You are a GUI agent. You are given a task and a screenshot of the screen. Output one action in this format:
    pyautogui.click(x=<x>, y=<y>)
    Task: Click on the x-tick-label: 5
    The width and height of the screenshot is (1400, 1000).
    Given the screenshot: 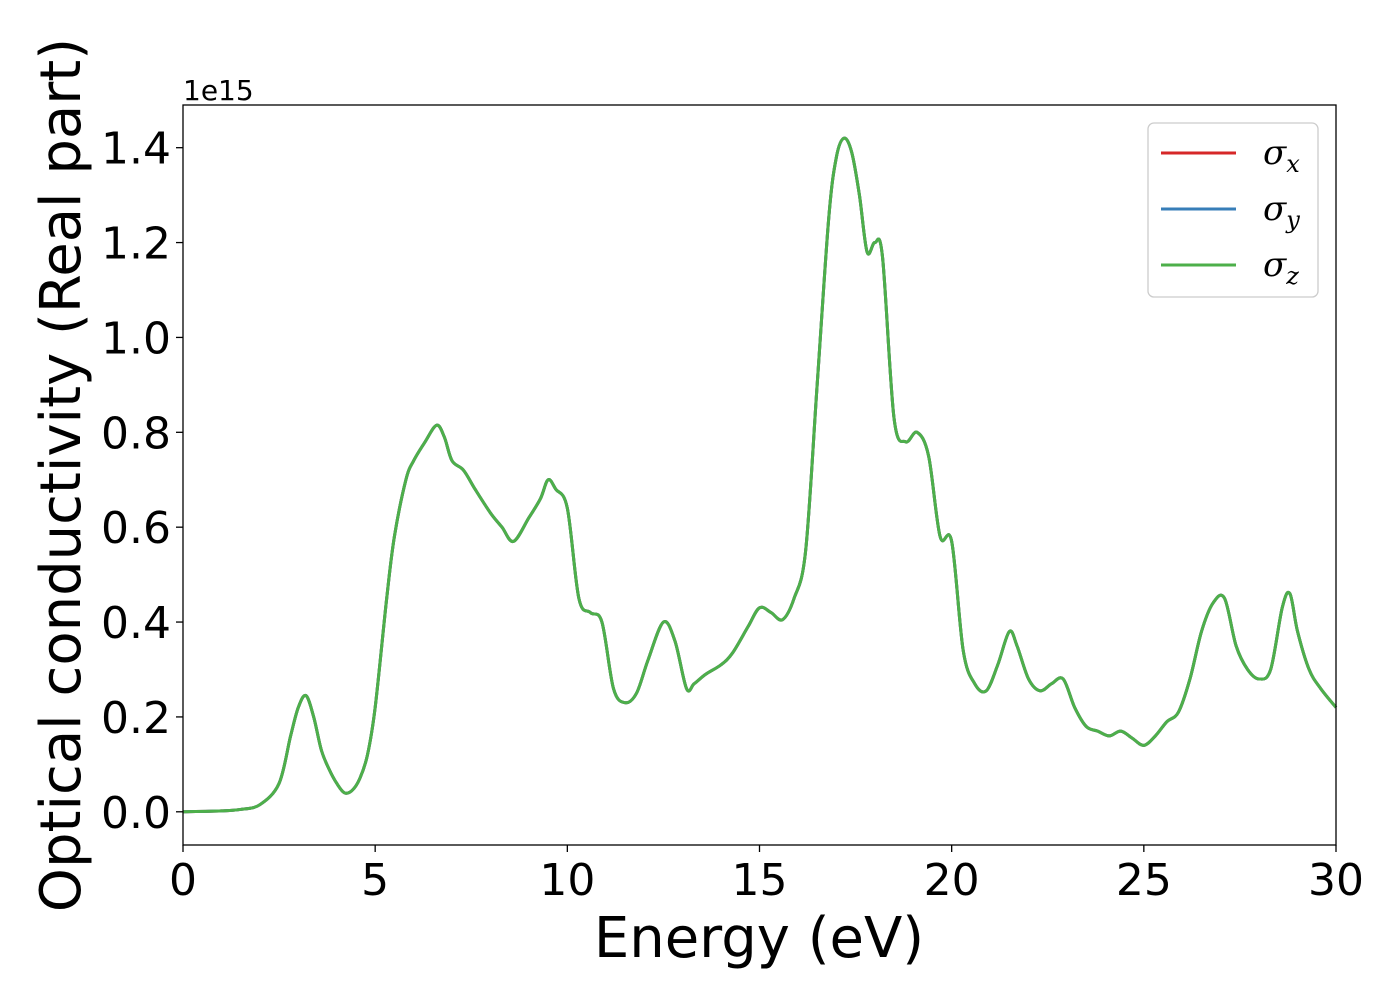 What is the action you would take?
    pyautogui.click(x=375, y=880)
    